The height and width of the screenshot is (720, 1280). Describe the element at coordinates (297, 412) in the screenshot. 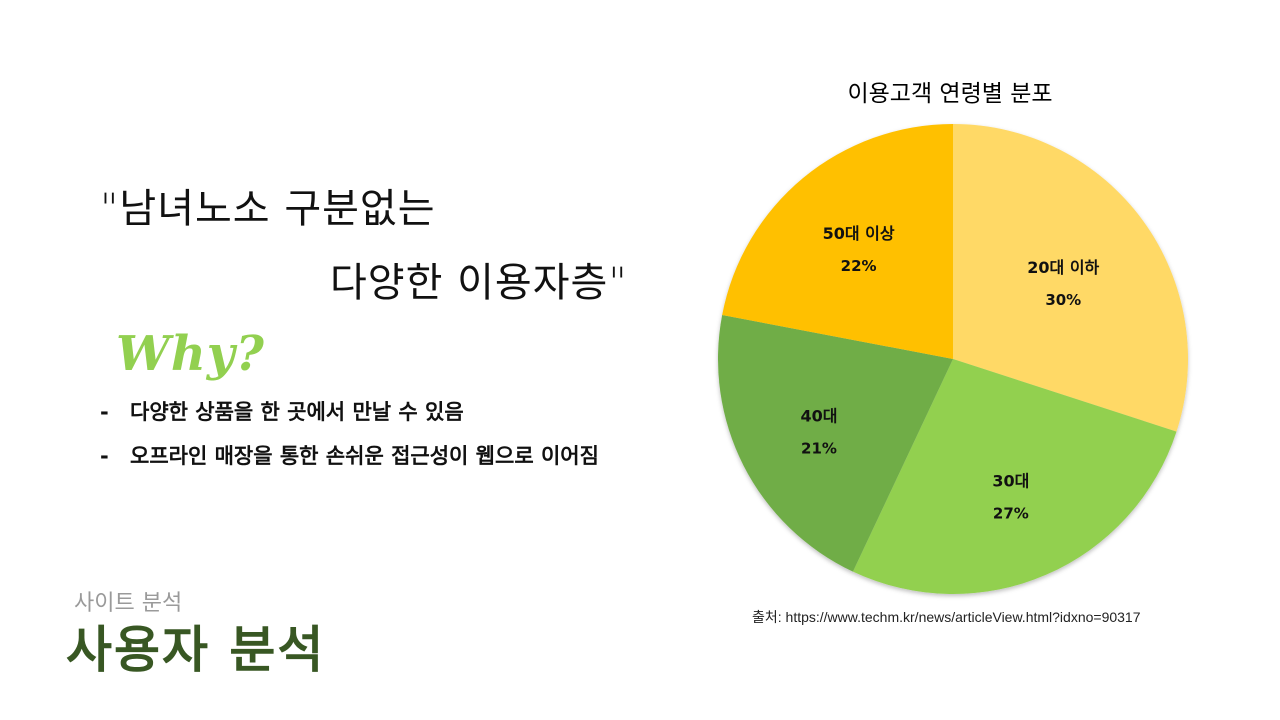

I see `bullet-text: 다양한 상품을 한 곳에서 만날 수 있음` at that location.